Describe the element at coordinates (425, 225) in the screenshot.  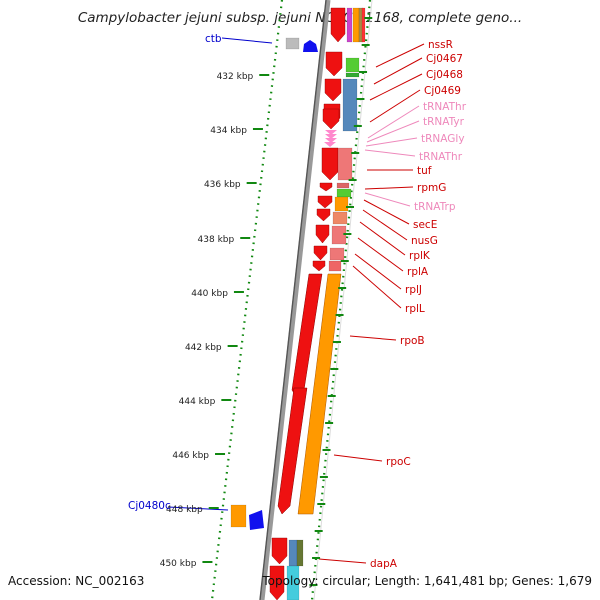
I see `gene-label: secE` at that location.